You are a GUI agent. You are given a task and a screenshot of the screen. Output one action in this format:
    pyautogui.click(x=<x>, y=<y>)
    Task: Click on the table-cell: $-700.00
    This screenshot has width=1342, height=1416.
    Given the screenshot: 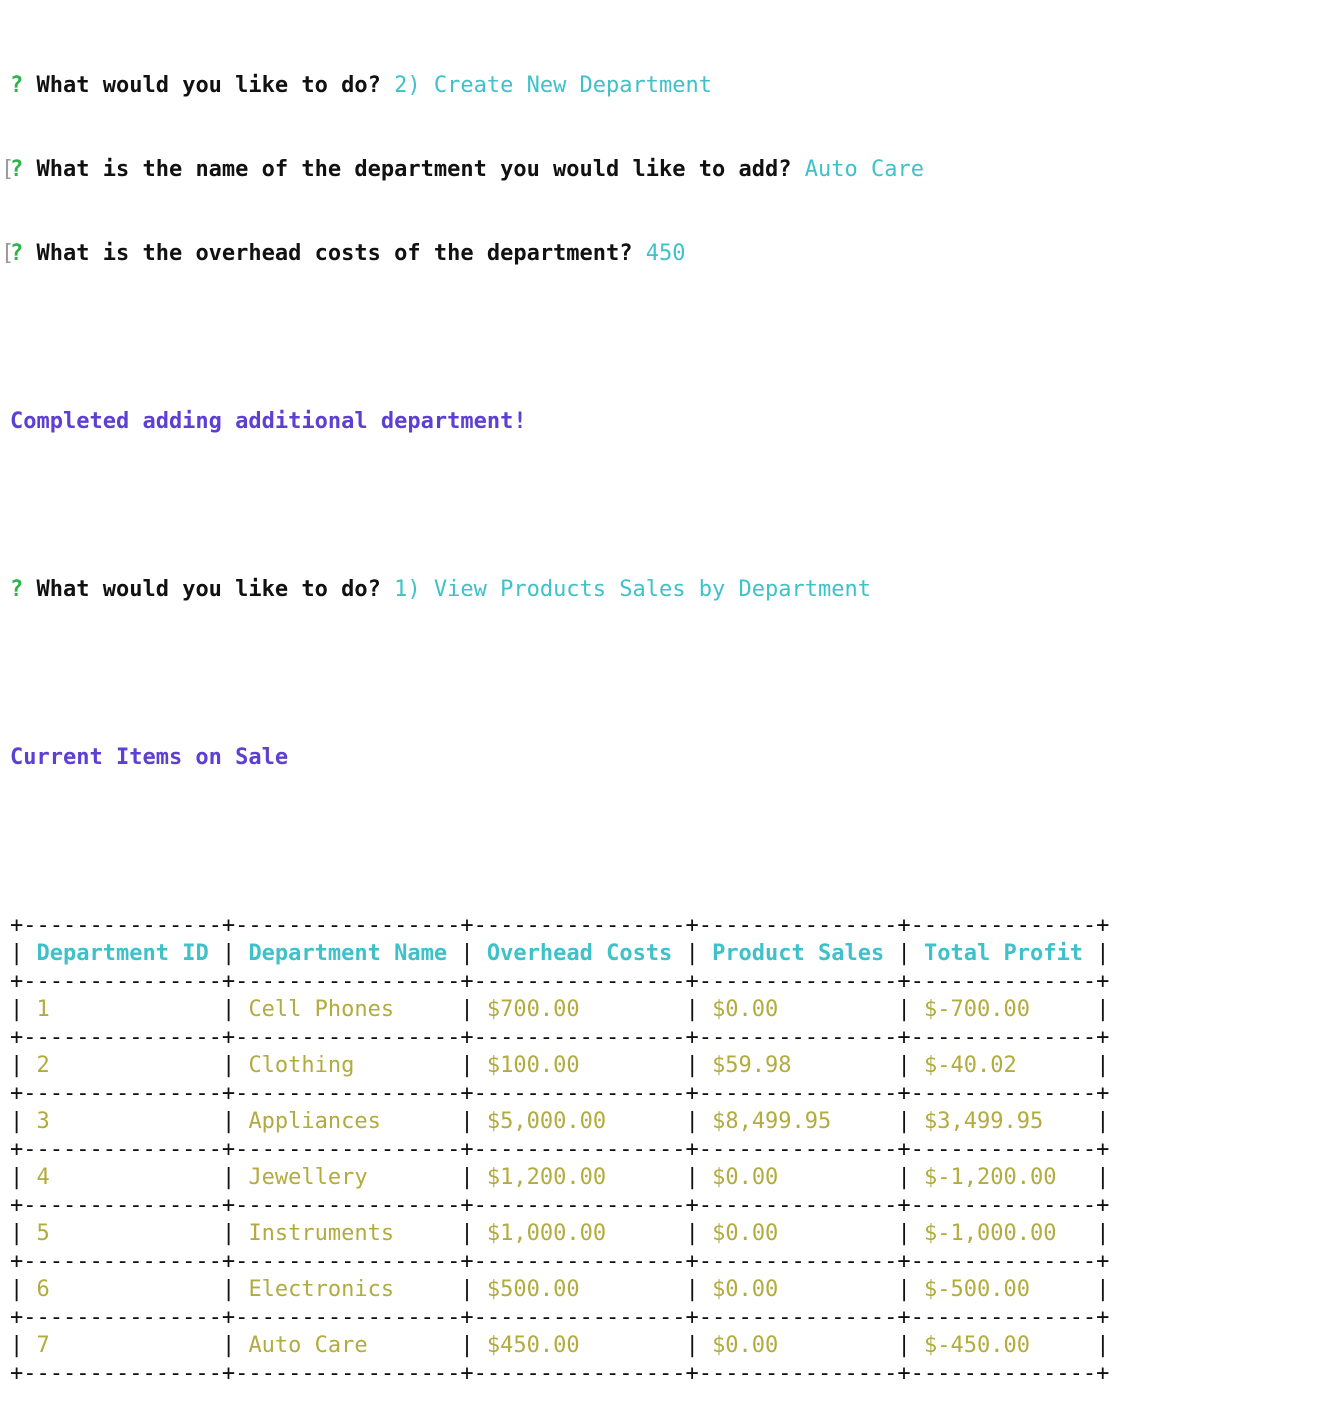 What is the action you would take?
    pyautogui.click(x=977, y=1009)
    